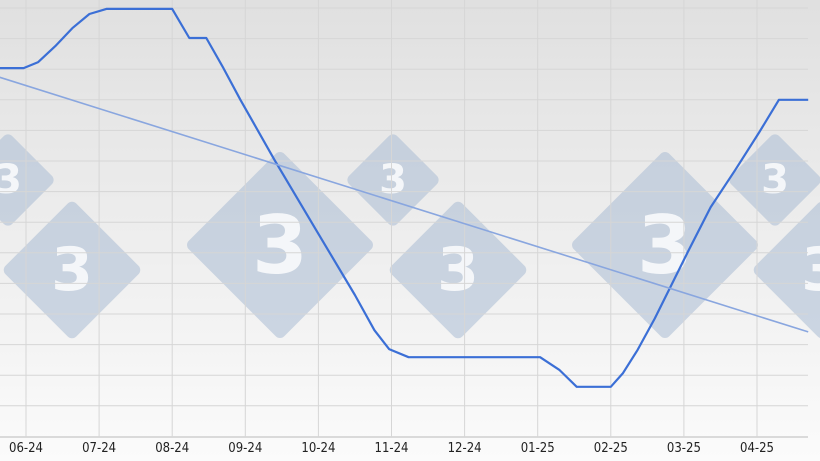 The height and width of the screenshot is (461, 820). What do you see at coordinates (684, 448) in the screenshot?
I see `x-tick-label: 03-25` at bounding box center [684, 448].